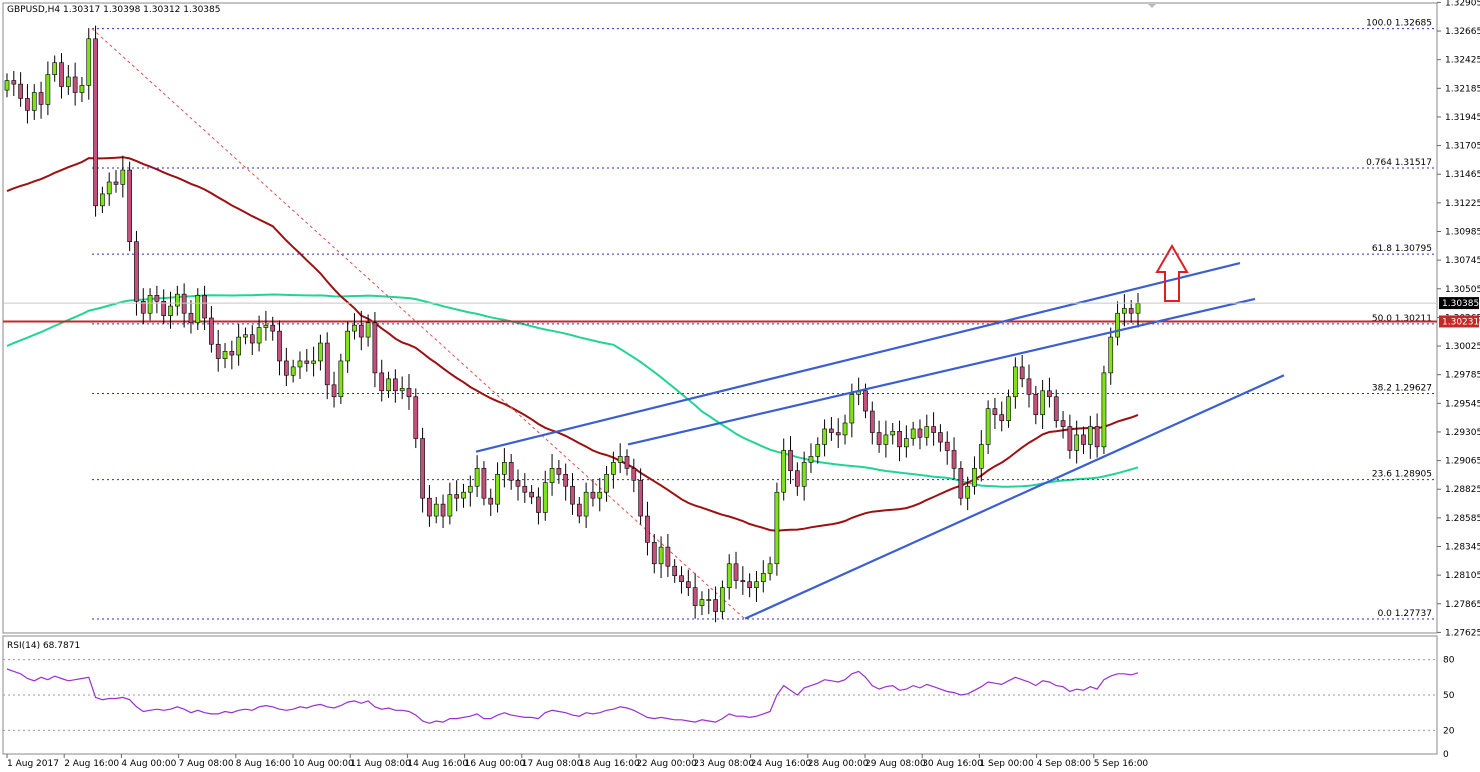 The image size is (1480, 772). Describe the element at coordinates (1402, 389) in the screenshot. I see `fib-level-label: 38.2 1.29627` at that location.